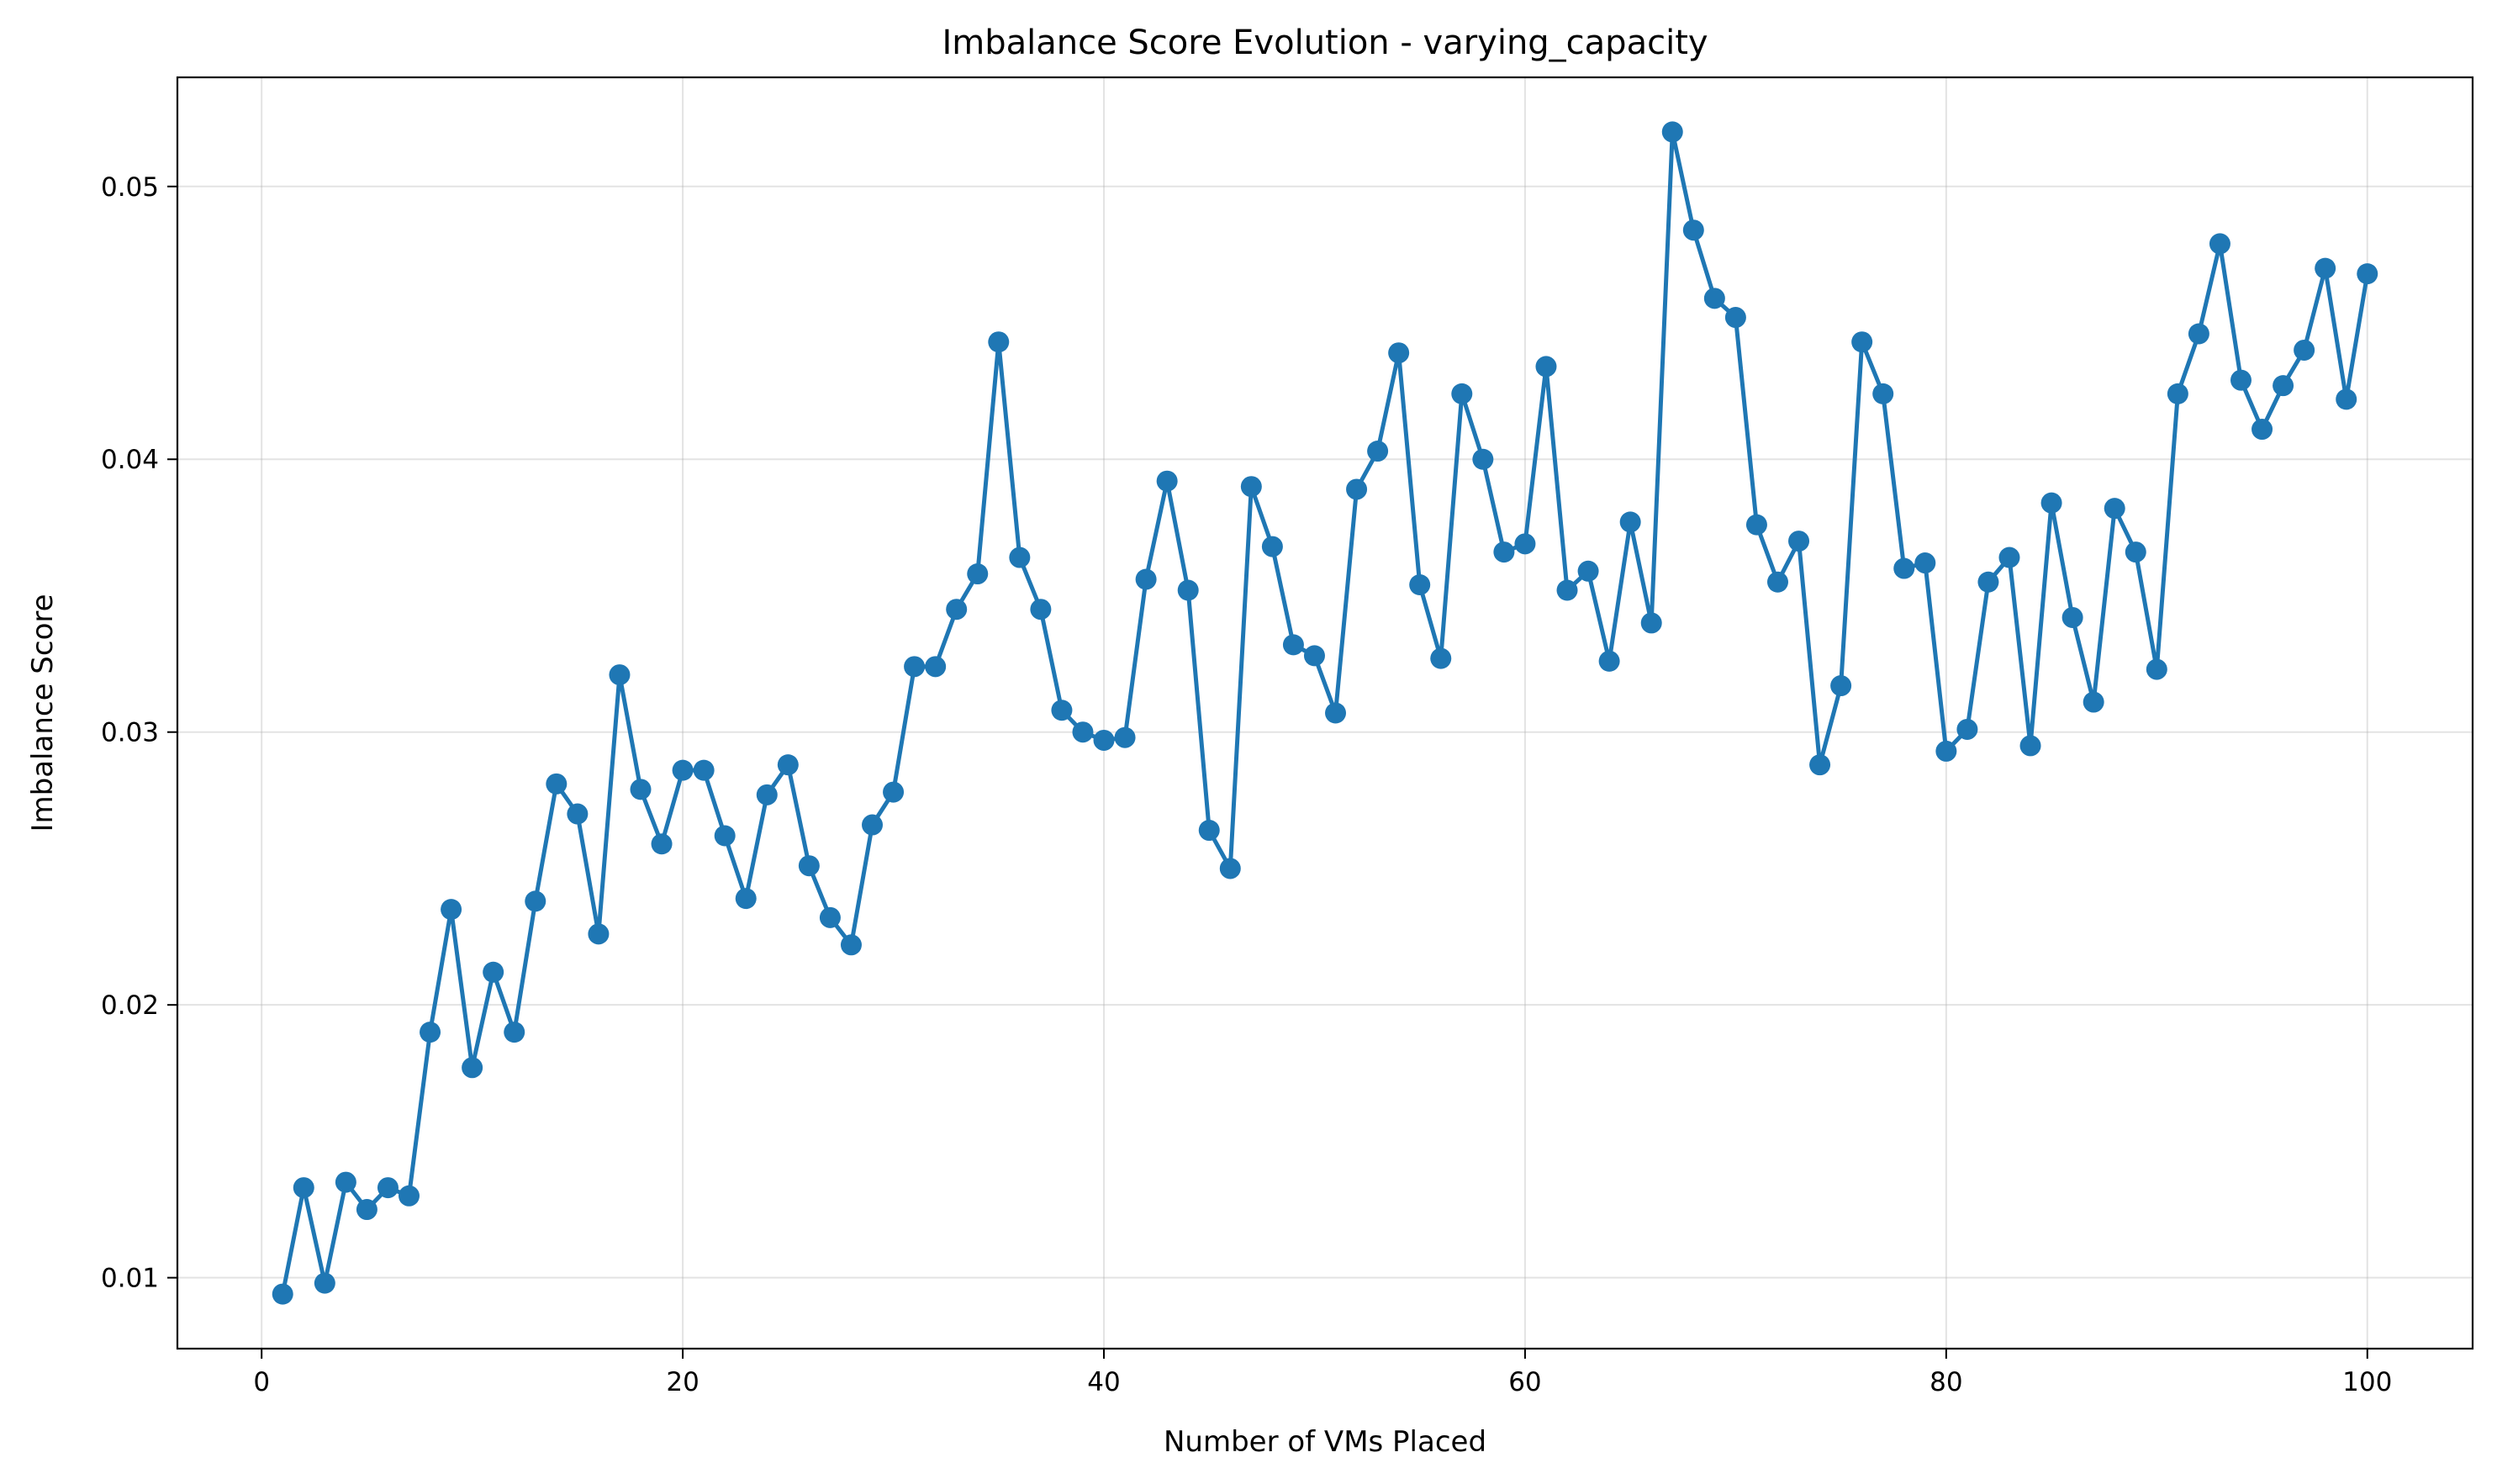 The height and width of the screenshot is (1484, 2497). Describe the element at coordinates (130, 1005) in the screenshot. I see `y-tick-label: 0.02` at that location.